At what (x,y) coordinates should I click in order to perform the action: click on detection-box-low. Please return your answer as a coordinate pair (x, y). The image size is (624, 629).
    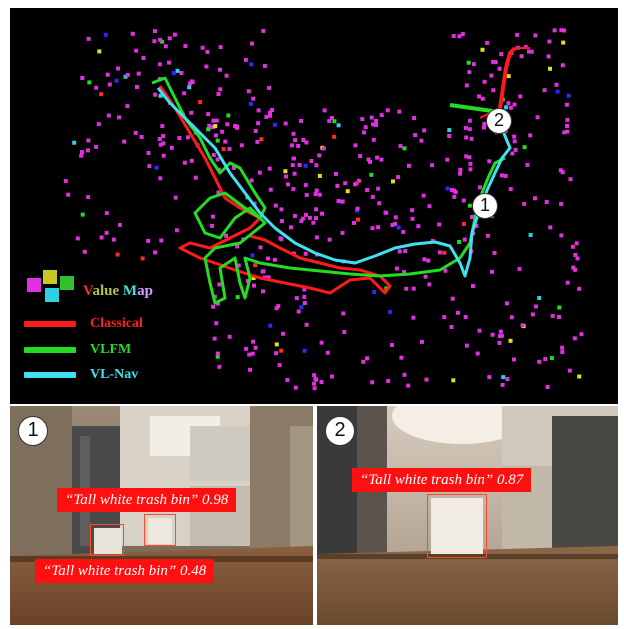
    Looking at the image, I should click on (107, 540).